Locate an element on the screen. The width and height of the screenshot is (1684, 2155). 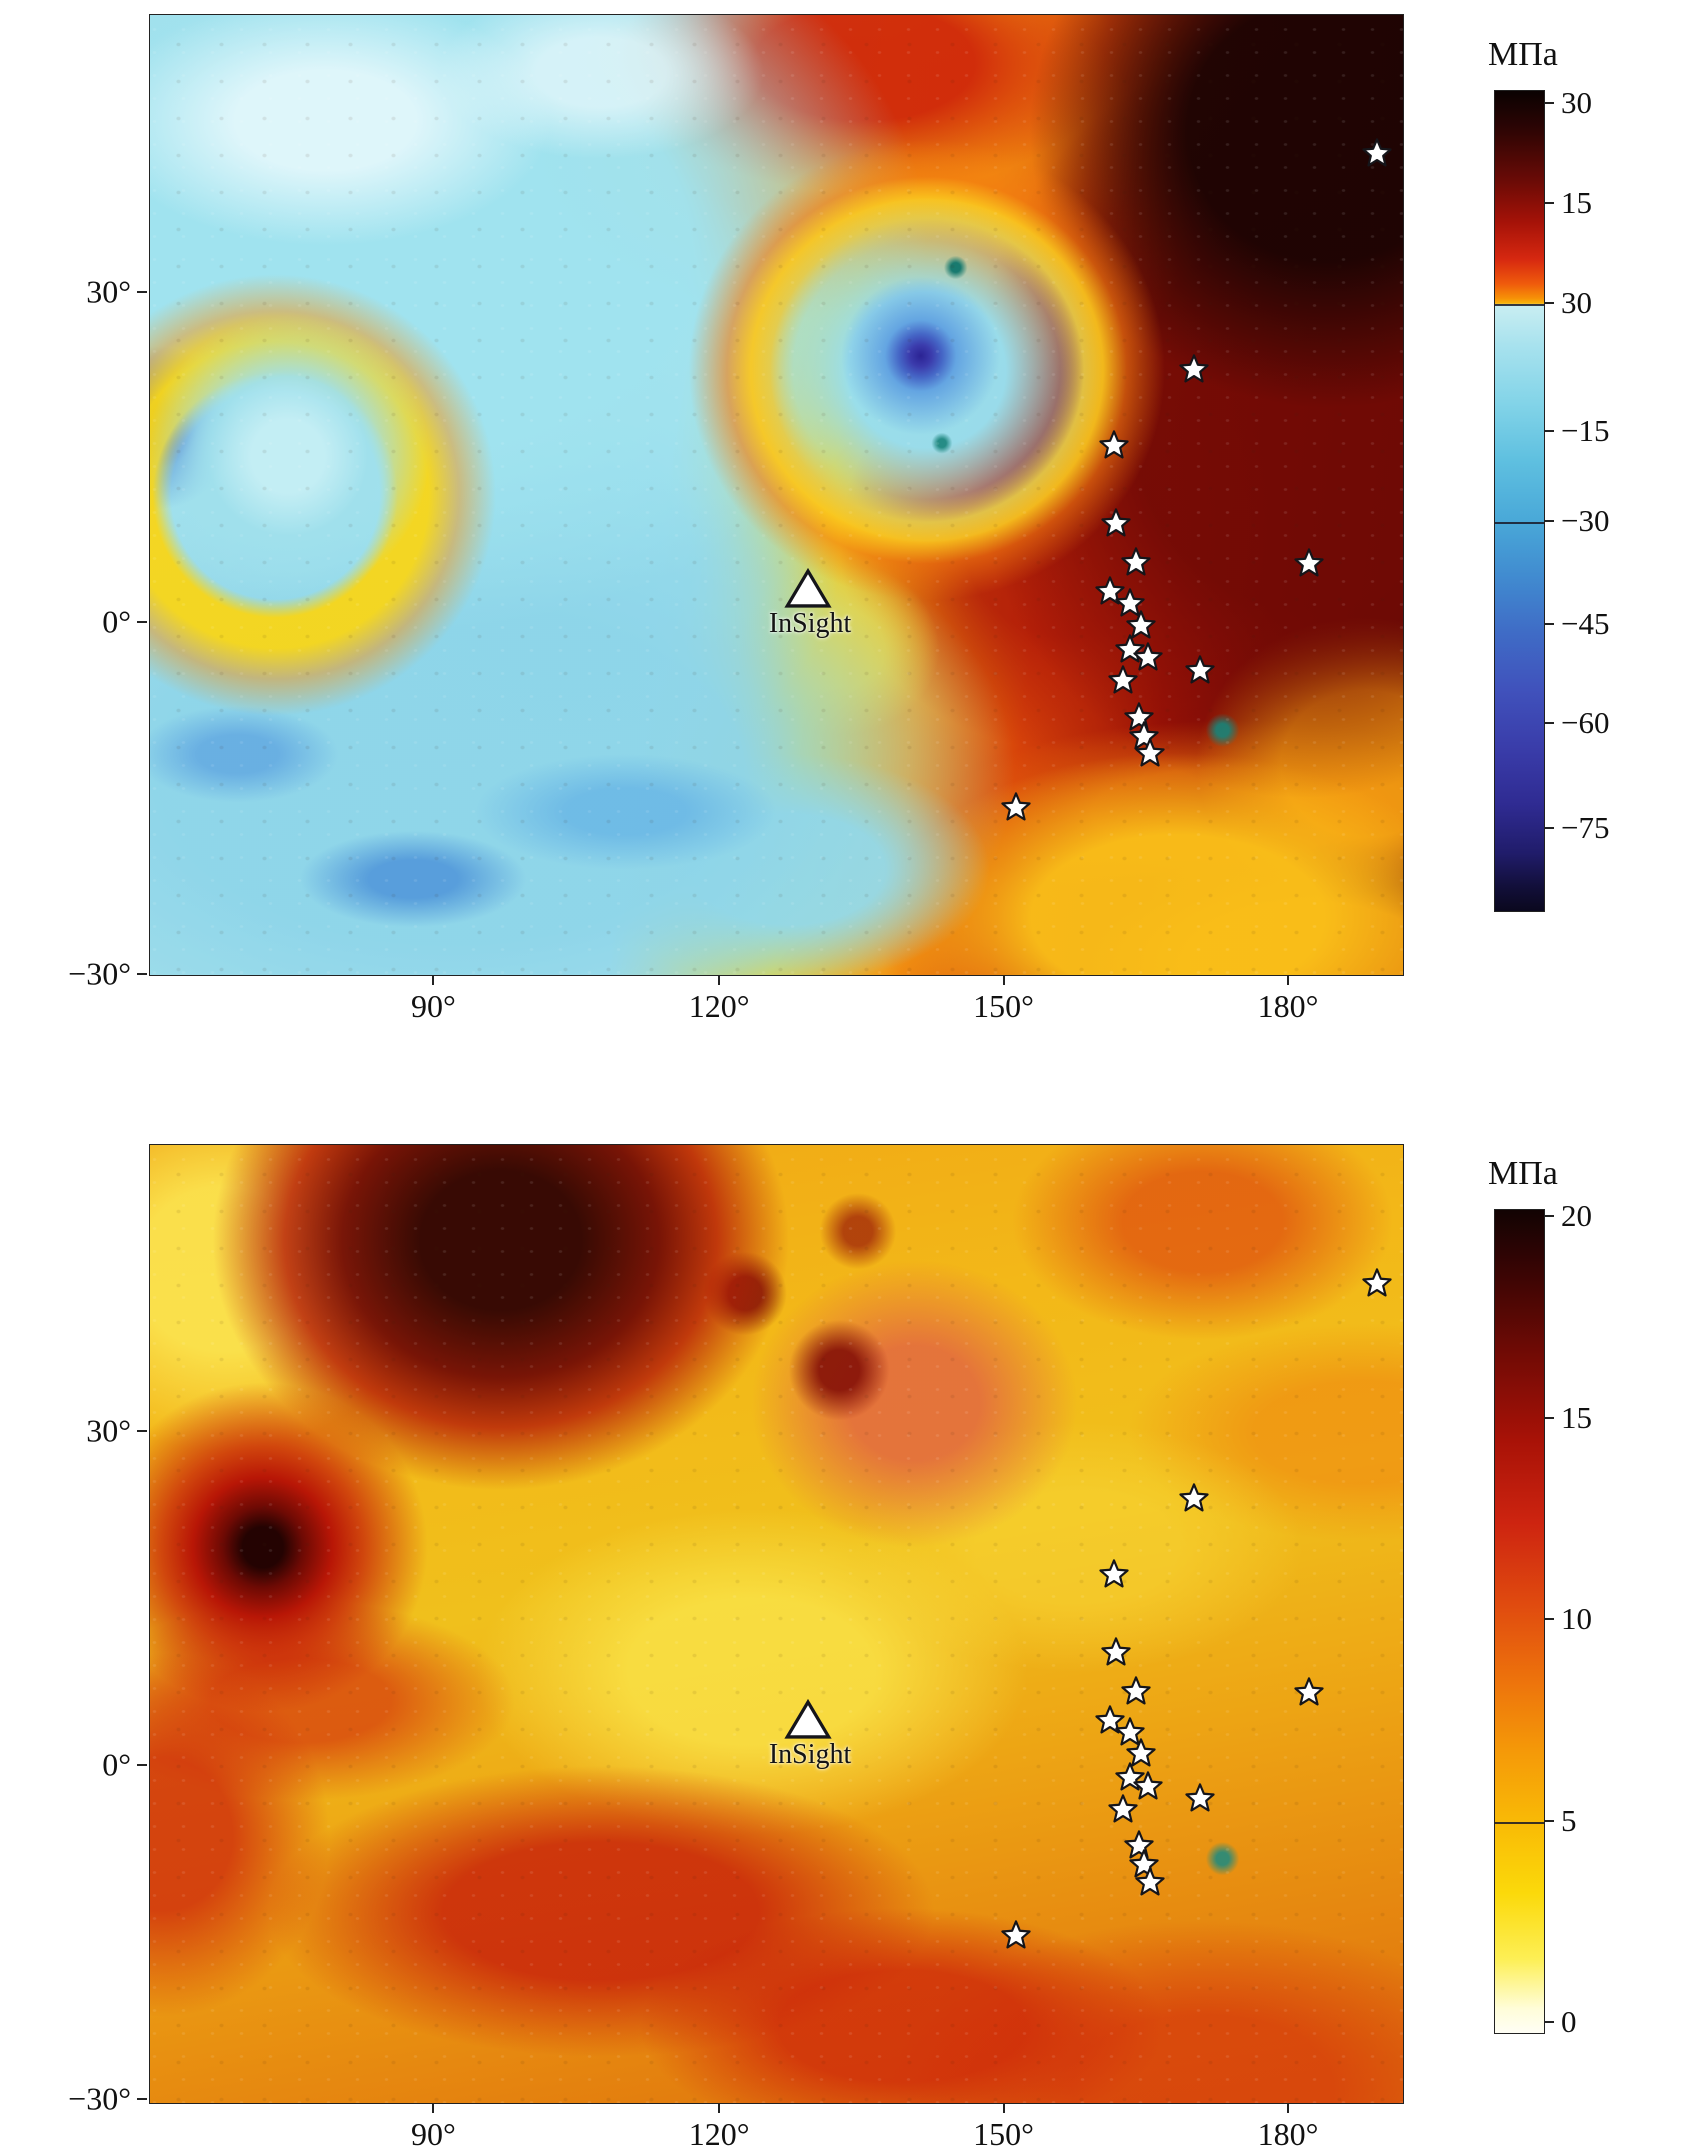
colorbar-top is located at coordinates (1519, 501).